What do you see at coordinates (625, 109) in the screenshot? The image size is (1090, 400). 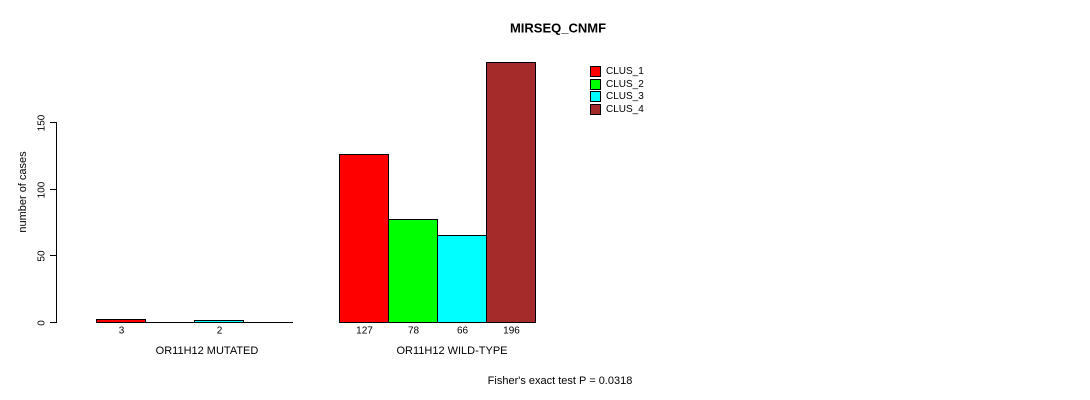 I see `legend-label: CLUS_4` at bounding box center [625, 109].